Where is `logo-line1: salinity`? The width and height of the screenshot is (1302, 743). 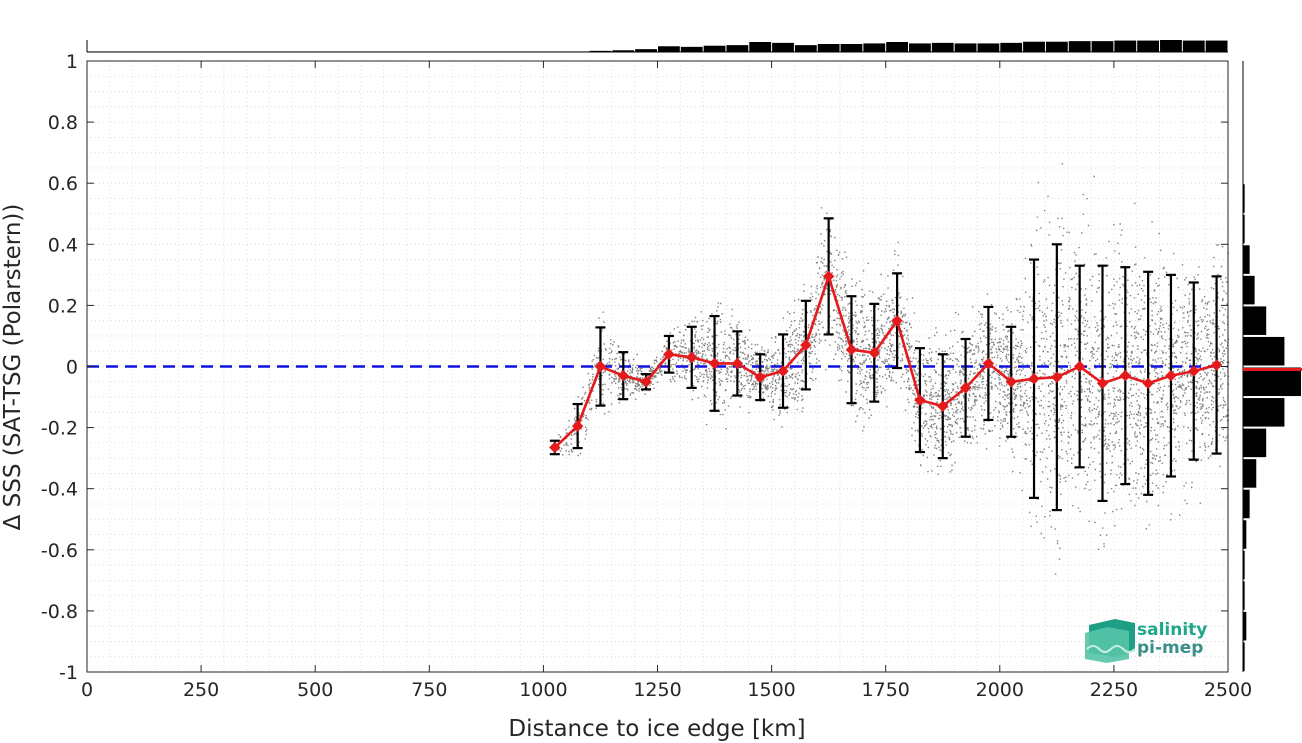
logo-line1: salinity is located at coordinates (1172, 630).